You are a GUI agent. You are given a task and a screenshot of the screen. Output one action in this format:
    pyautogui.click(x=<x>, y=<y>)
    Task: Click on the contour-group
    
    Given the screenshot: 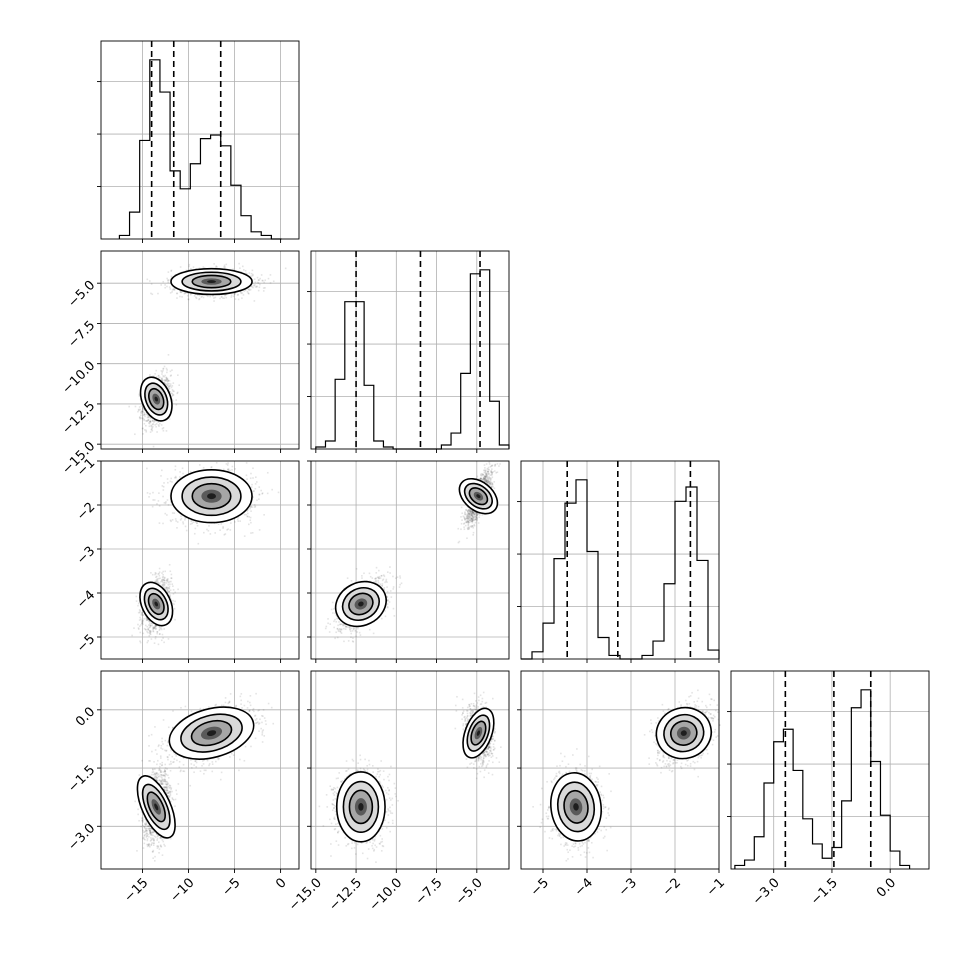 What is the action you would take?
    pyautogui.click(x=211, y=281)
    